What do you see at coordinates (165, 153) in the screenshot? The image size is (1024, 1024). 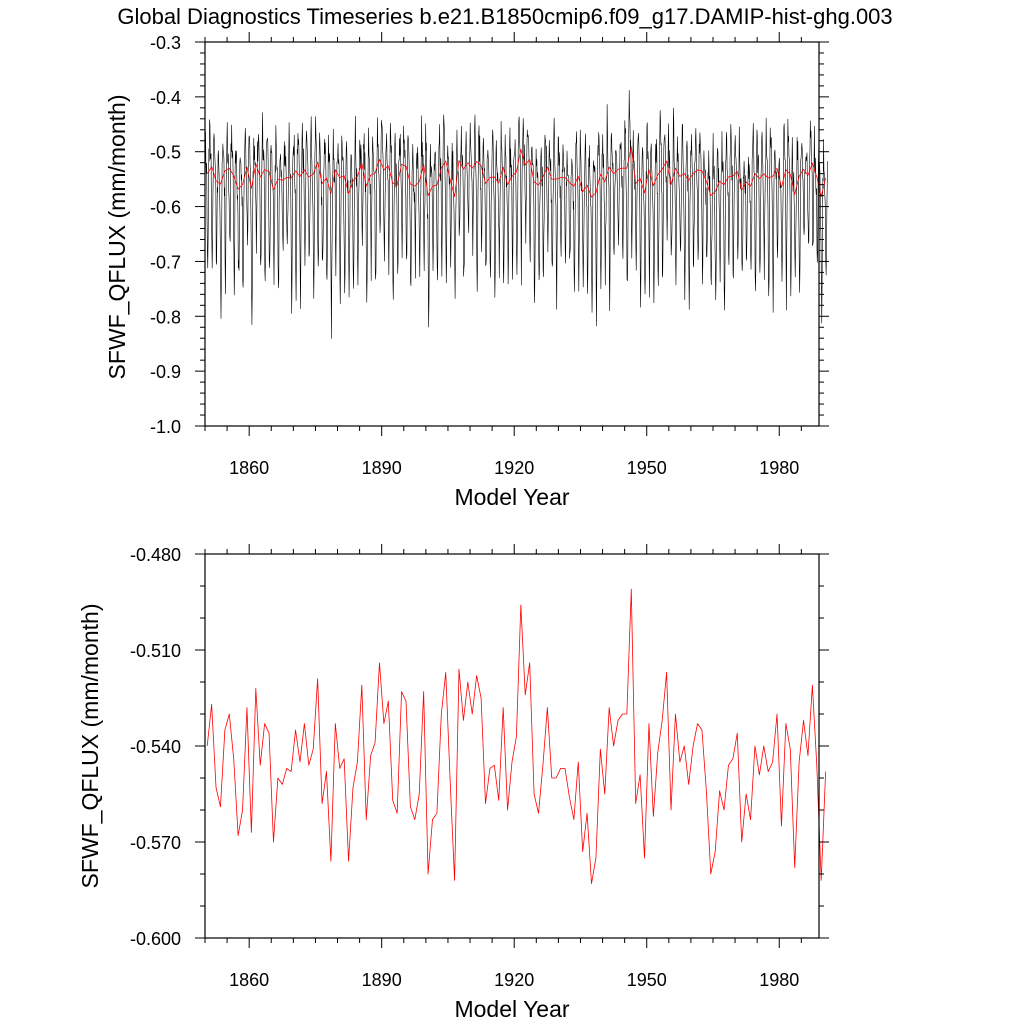 I see `y-tick-label: -0.5` at bounding box center [165, 153].